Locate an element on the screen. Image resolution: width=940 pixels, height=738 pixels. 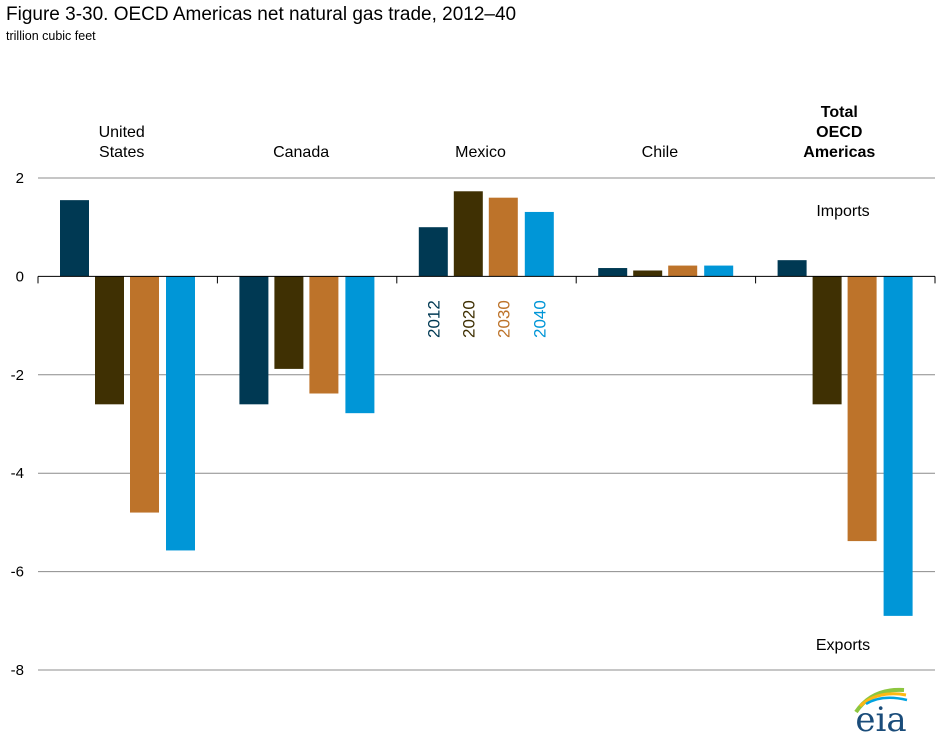
category-label: Total OECD Americas is located at coordinates (839, 132).